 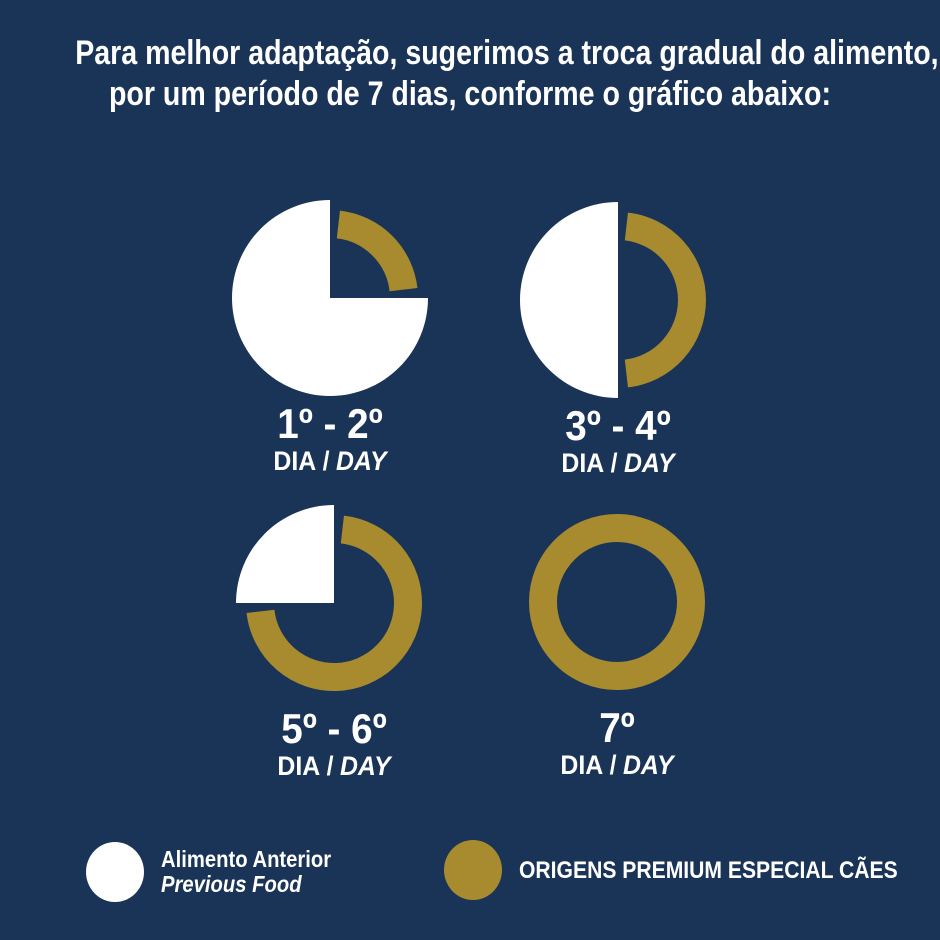 What do you see at coordinates (618, 425) in the screenshot?
I see `day-label: 3º - 4º` at bounding box center [618, 425].